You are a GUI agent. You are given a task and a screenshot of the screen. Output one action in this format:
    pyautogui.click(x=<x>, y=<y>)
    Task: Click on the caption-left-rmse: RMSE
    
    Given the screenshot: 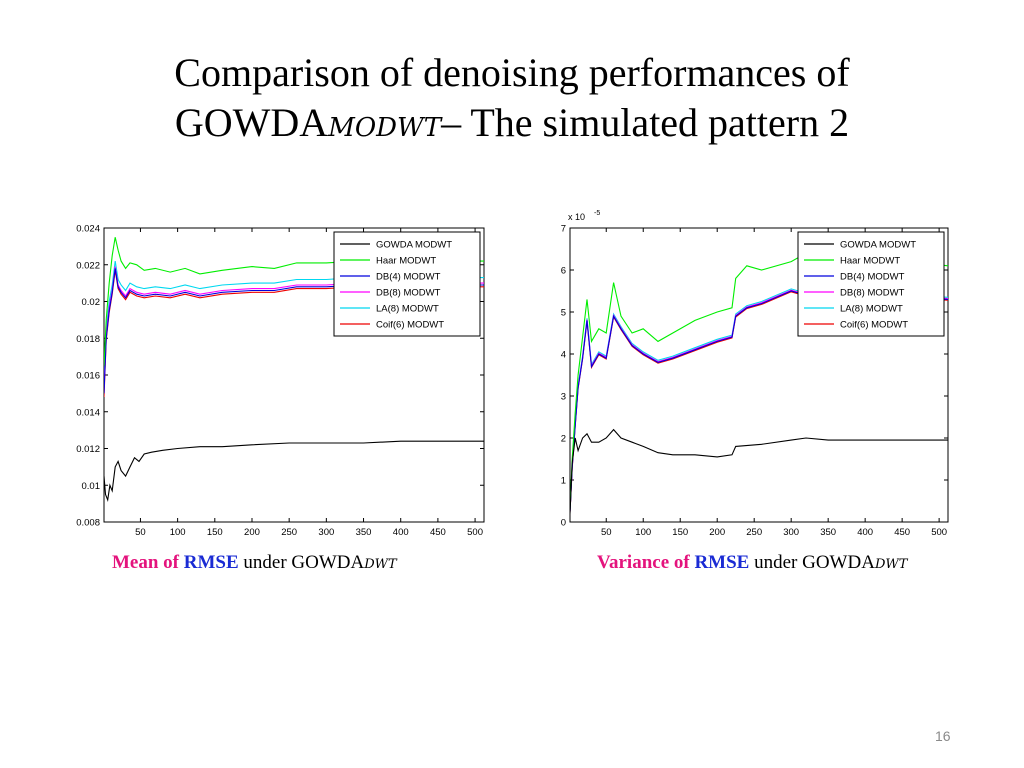 What is the action you would take?
    pyautogui.click(x=211, y=562)
    